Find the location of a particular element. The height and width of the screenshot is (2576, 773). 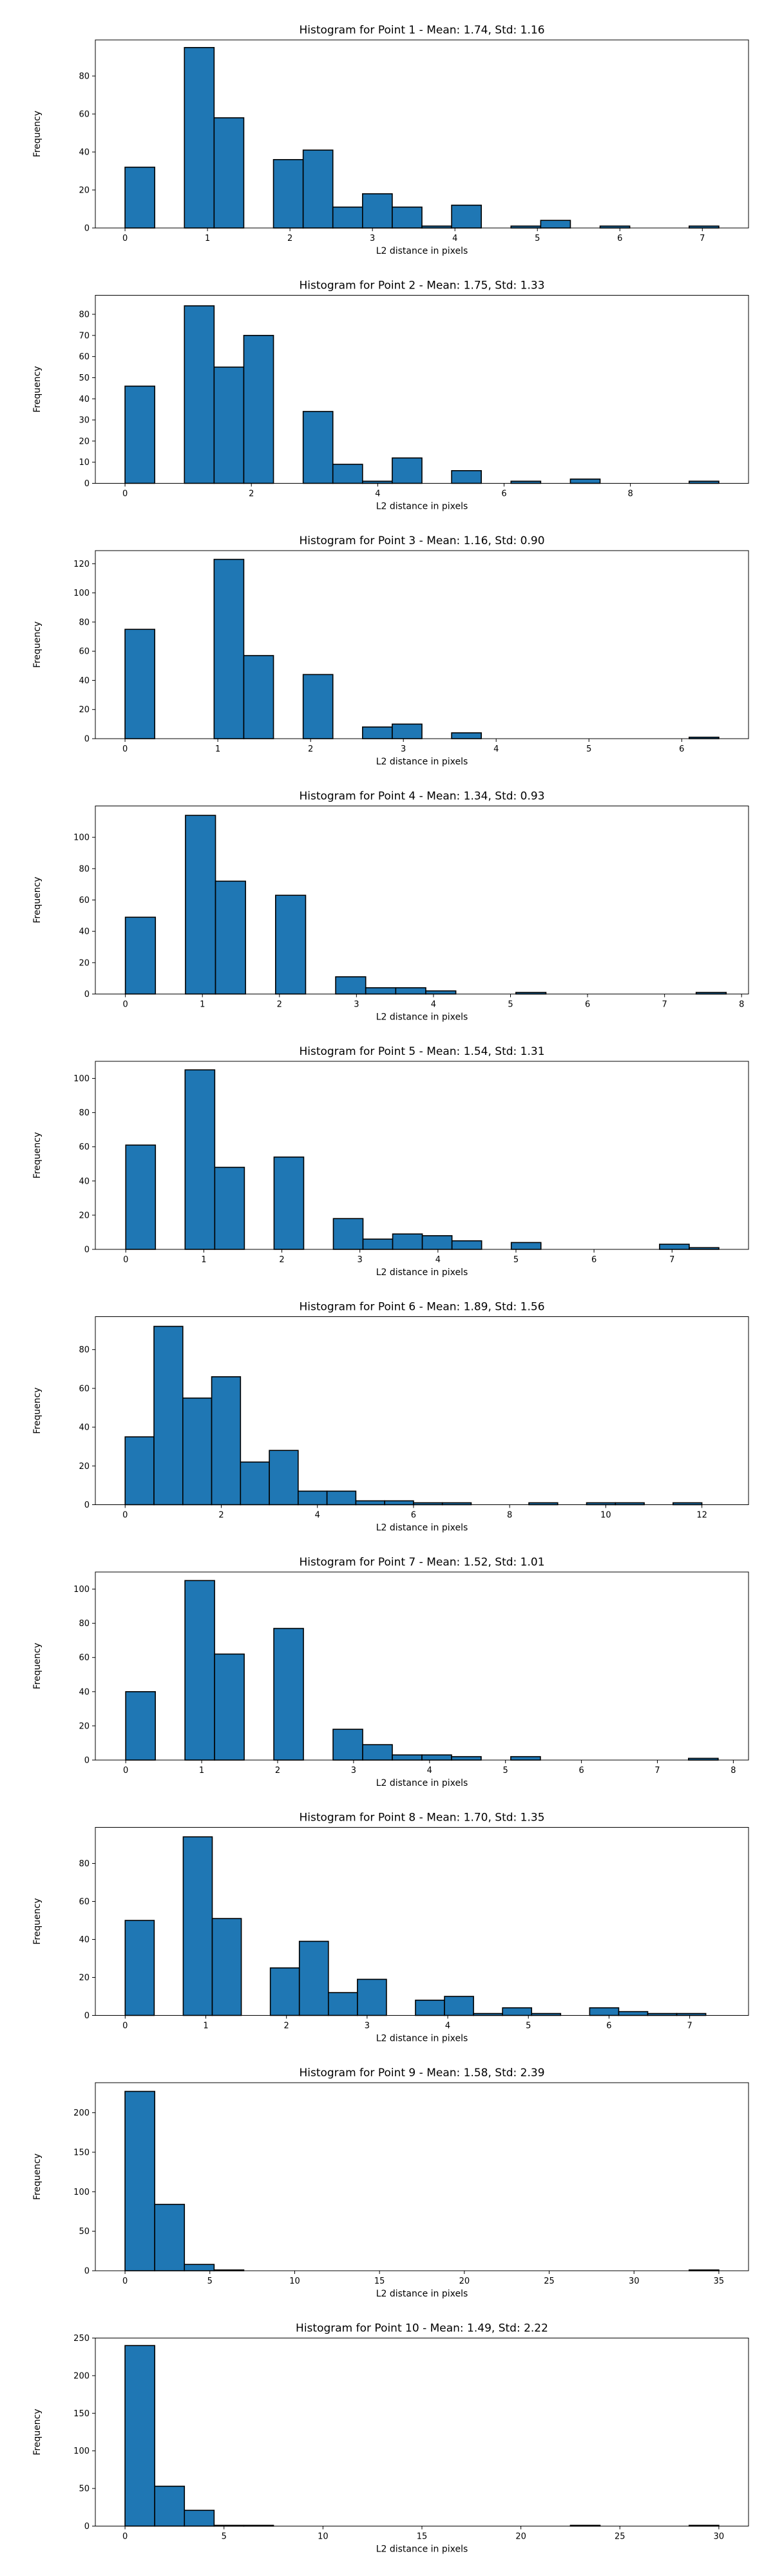

x-tick-label: 25 is located at coordinates (620, 2537).